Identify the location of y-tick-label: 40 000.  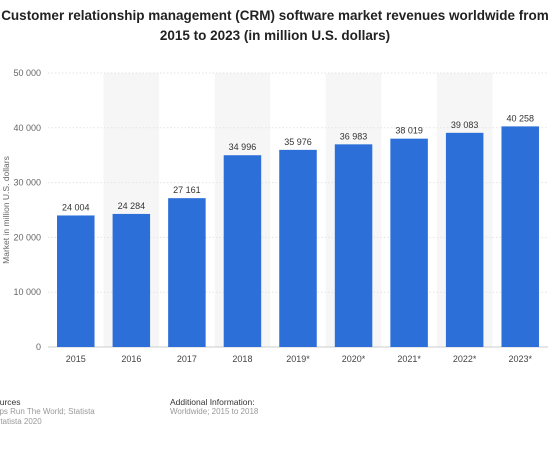
(27, 128).